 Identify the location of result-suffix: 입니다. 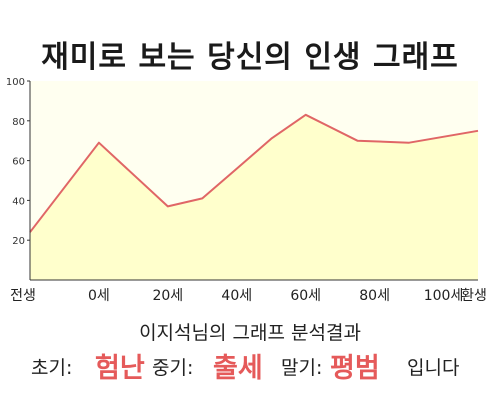
(433, 368).